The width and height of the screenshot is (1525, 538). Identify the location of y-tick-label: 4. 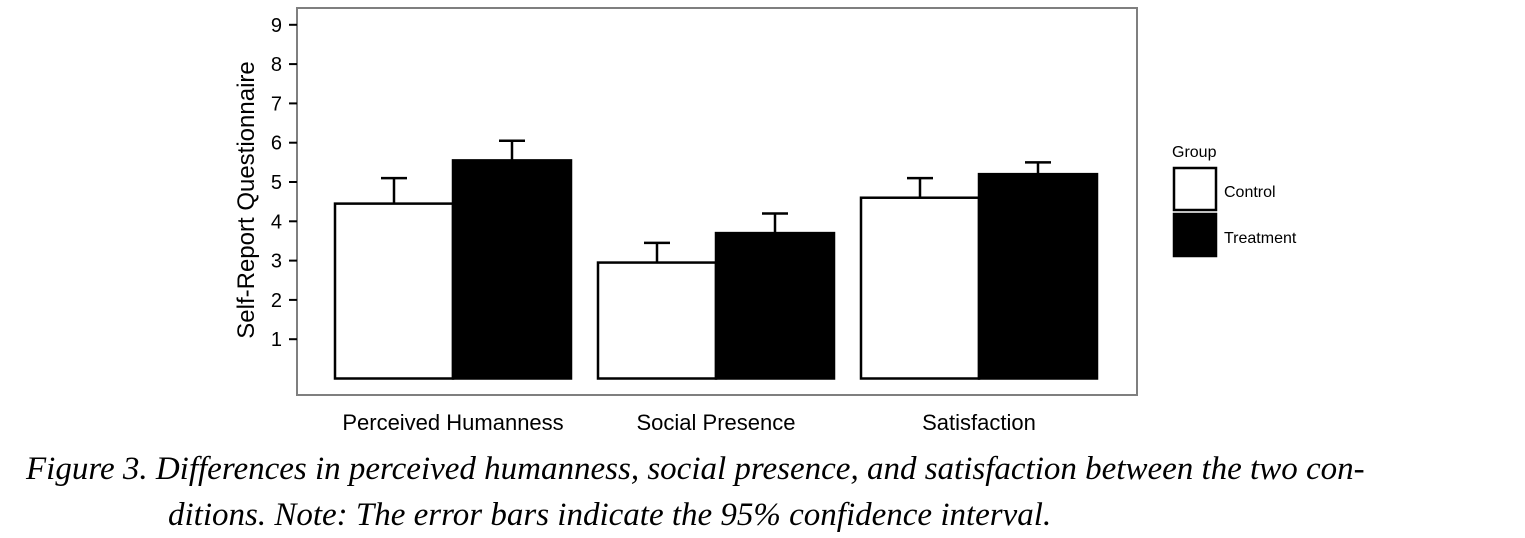
(276, 222).